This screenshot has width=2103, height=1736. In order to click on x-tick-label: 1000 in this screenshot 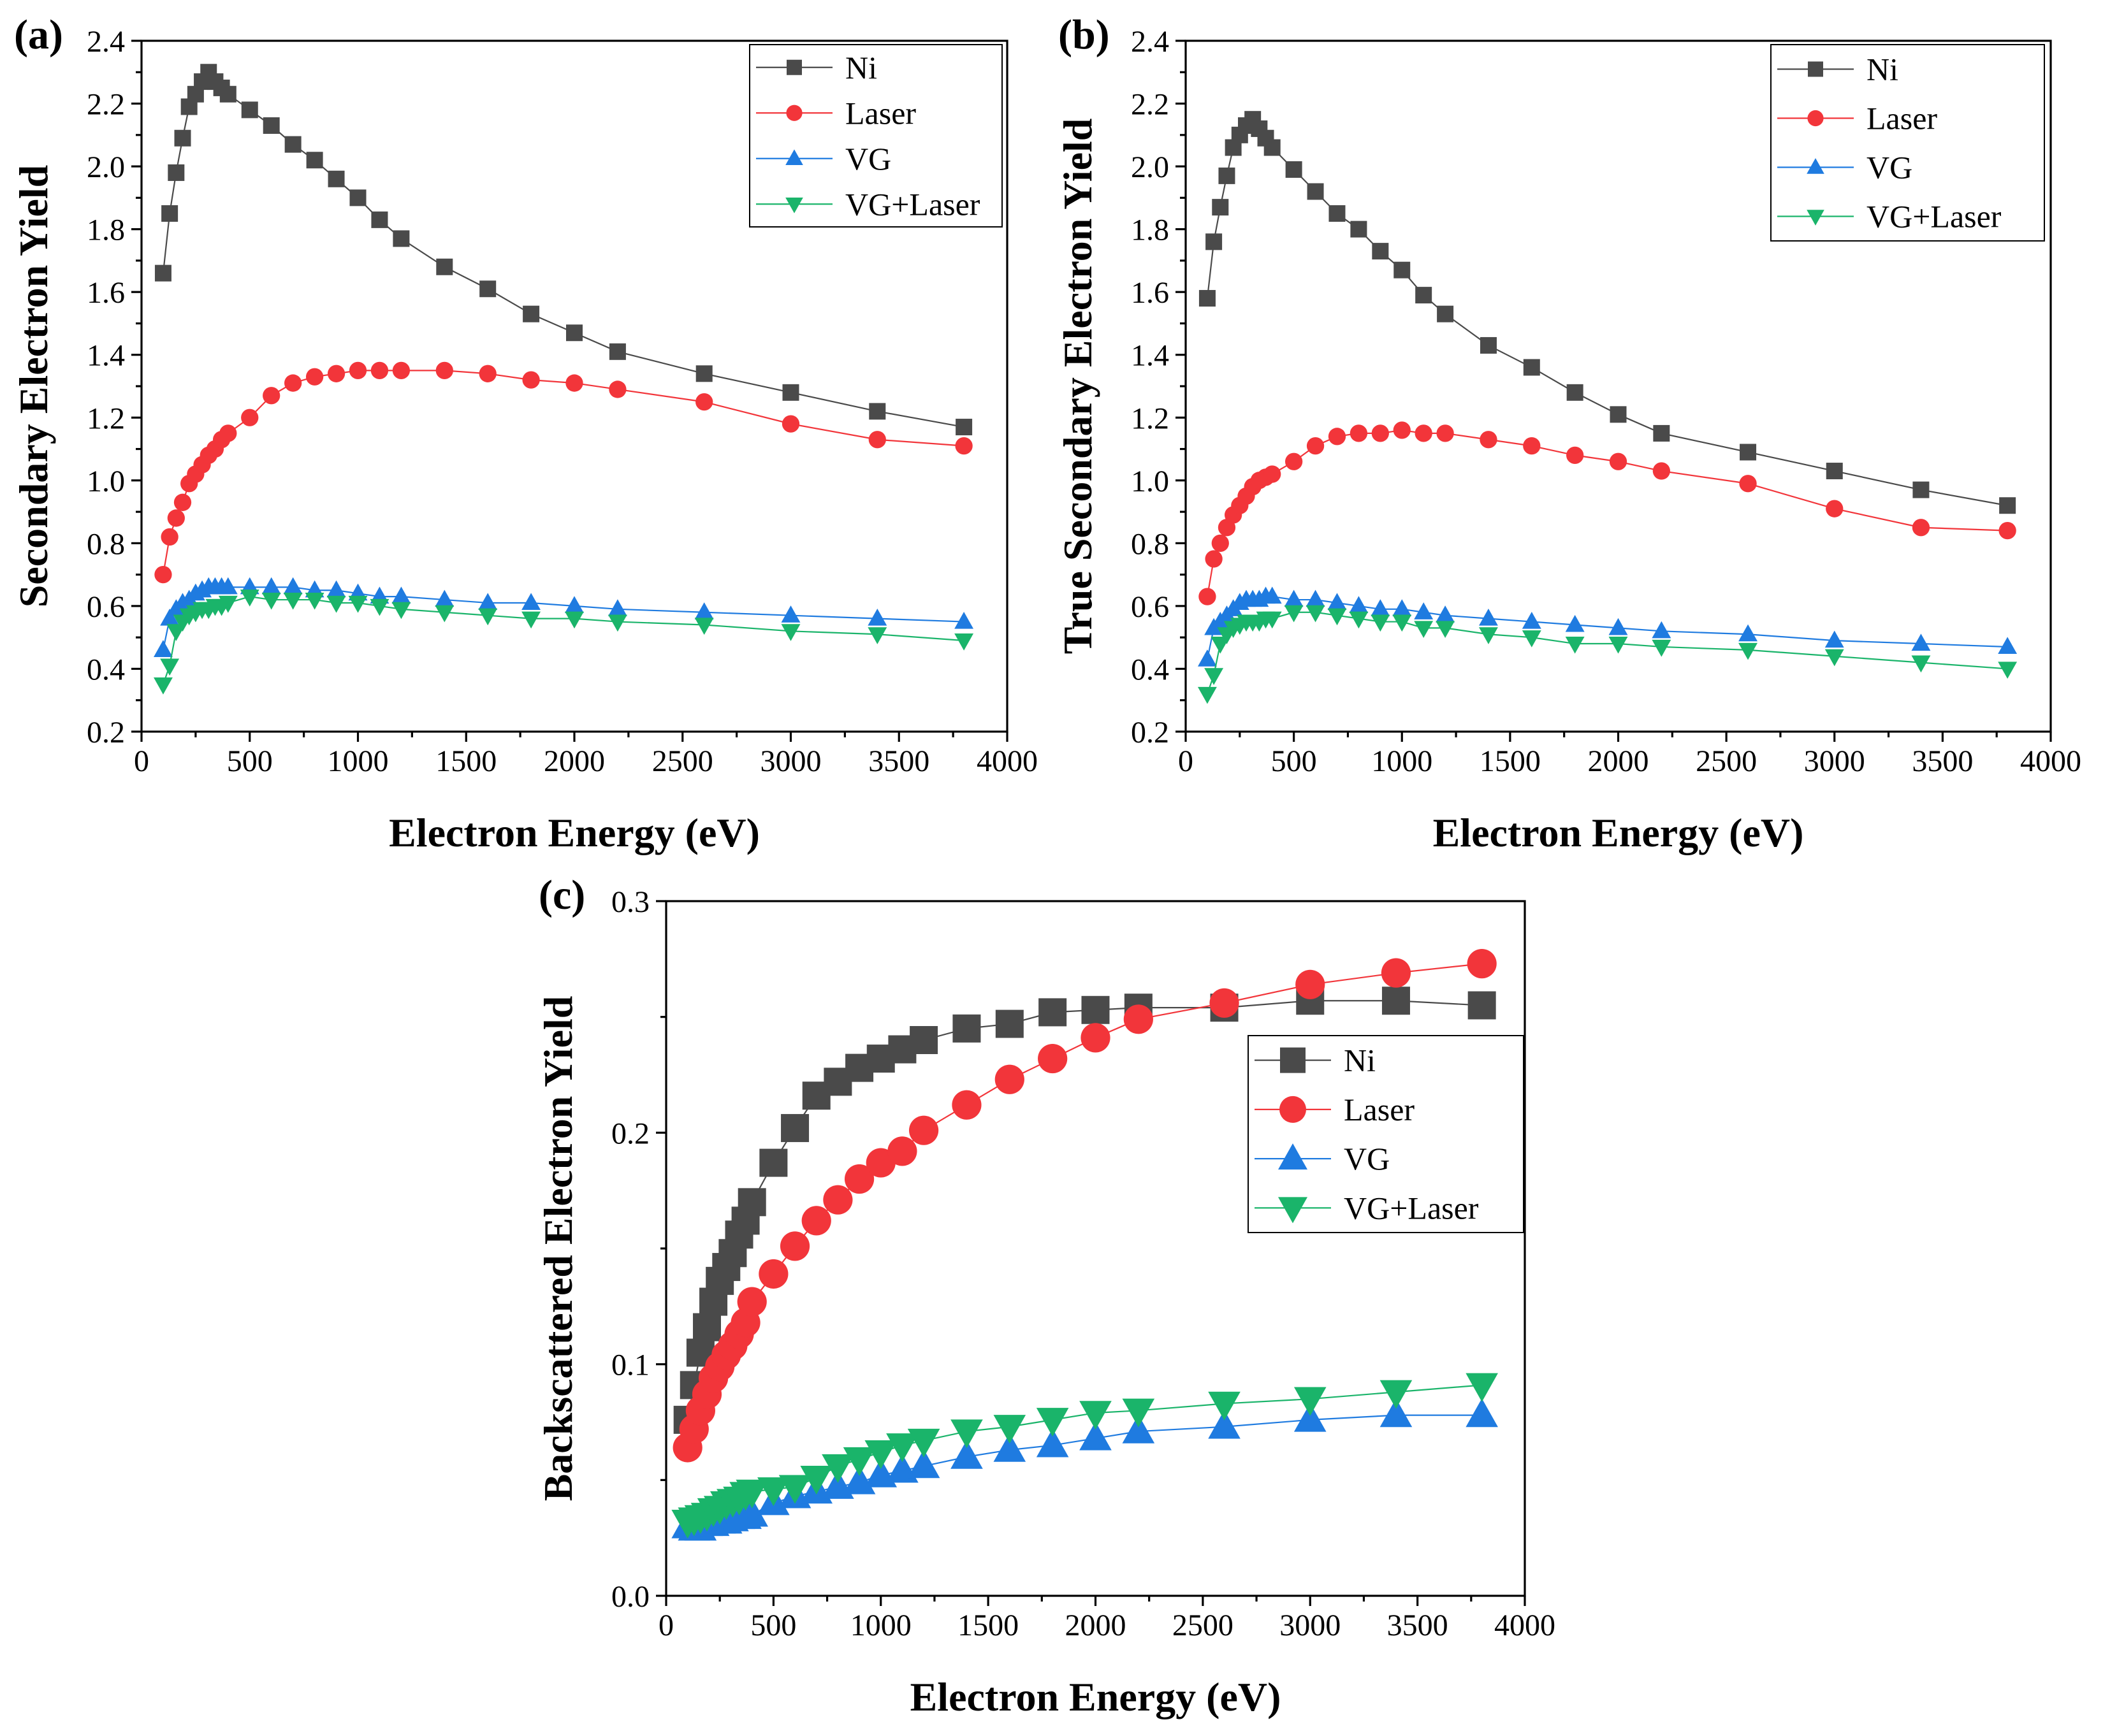, I will do `click(1401, 761)`.